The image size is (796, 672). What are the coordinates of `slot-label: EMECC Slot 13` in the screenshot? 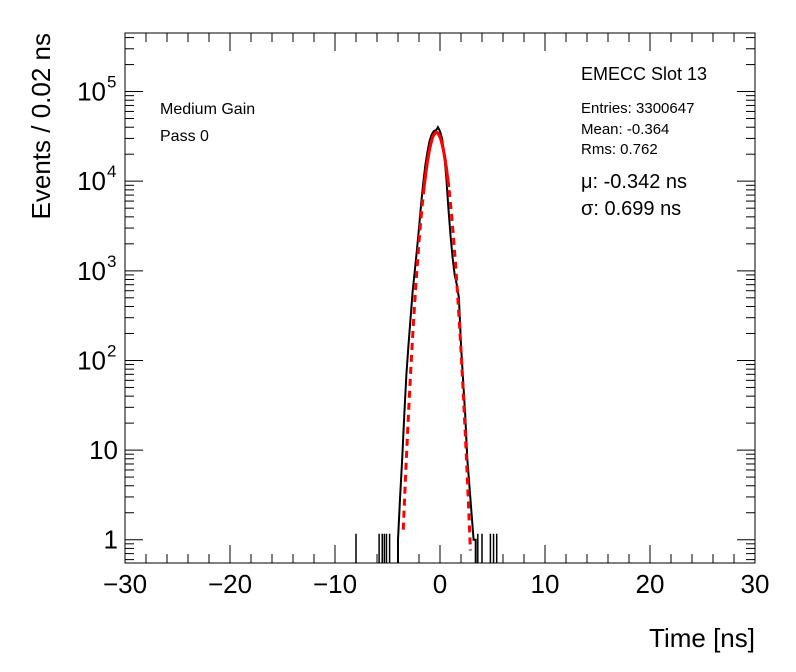 It's located at (644, 74).